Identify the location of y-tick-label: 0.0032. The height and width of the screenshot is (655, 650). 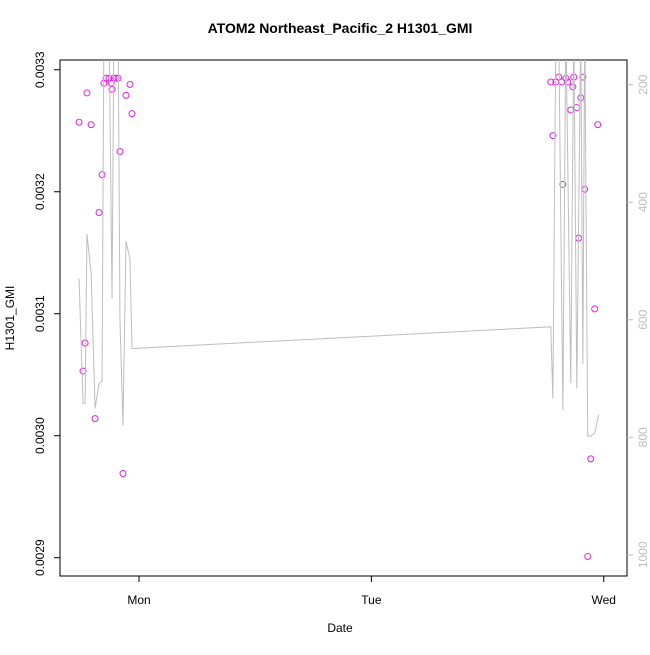
(40, 191).